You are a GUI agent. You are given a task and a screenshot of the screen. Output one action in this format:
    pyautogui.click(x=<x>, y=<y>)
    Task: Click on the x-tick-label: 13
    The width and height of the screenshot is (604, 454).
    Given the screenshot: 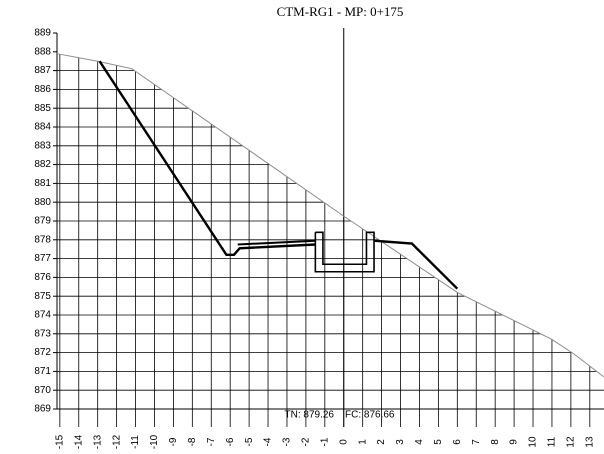 What is the action you would take?
    pyautogui.click(x=589, y=442)
    